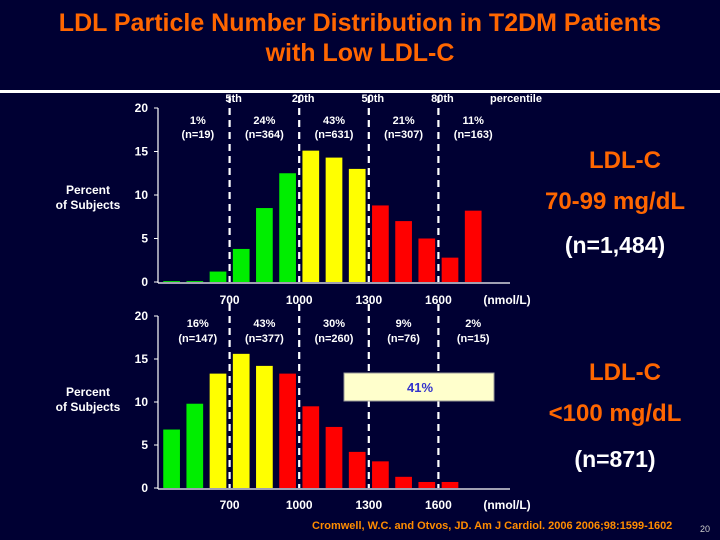 Image resolution: width=720 pixels, height=540 pixels. I want to click on top-percentile-caption: percentile, so click(516, 99).